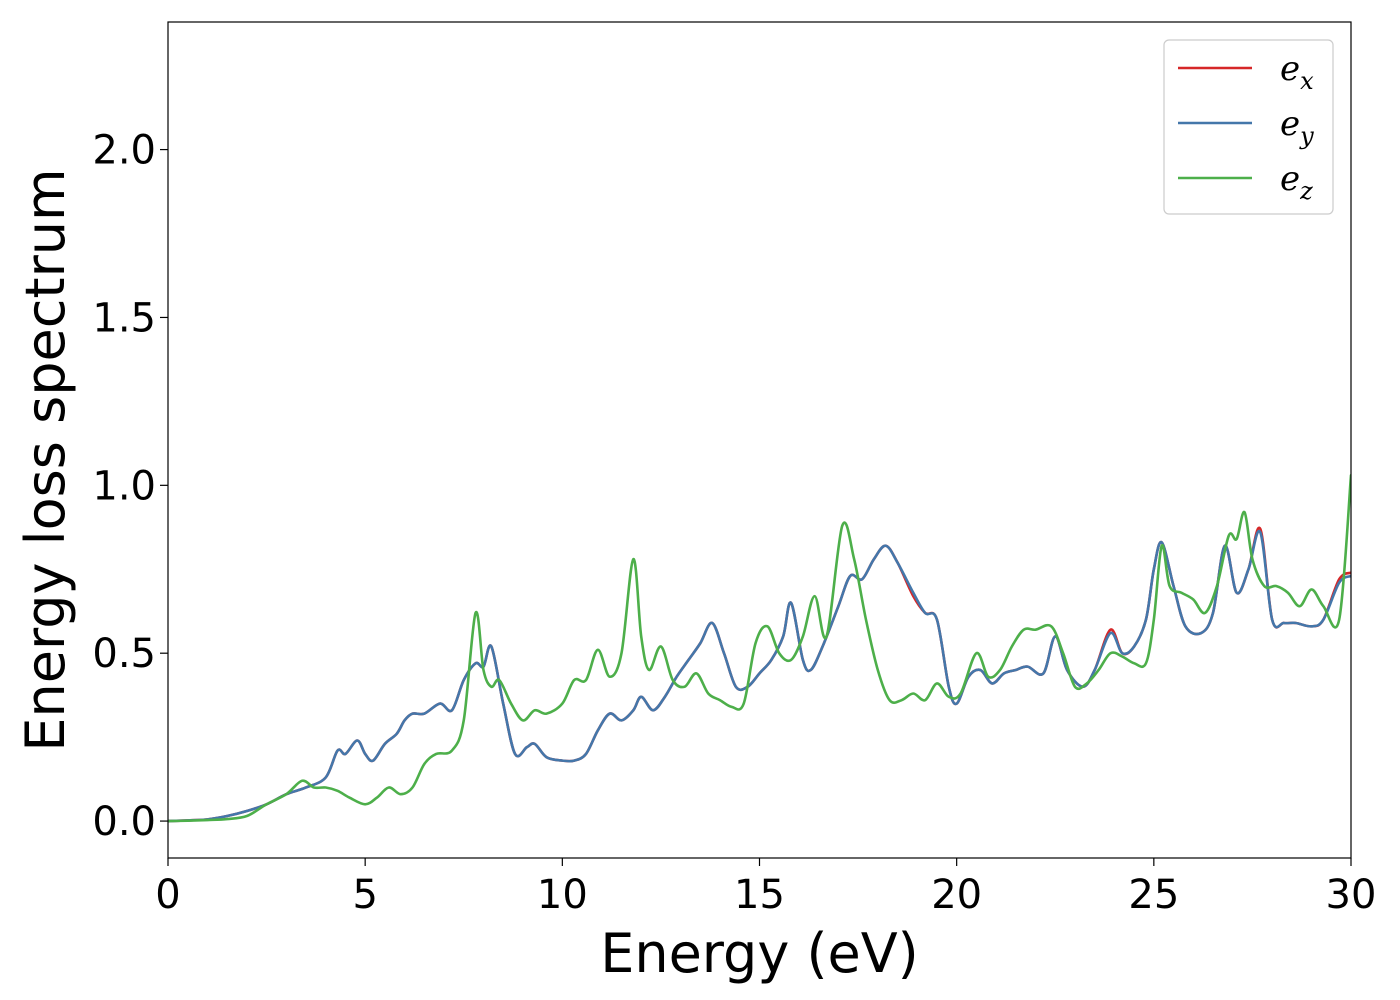  I want to click on x-tick-label: 10, so click(562, 895).